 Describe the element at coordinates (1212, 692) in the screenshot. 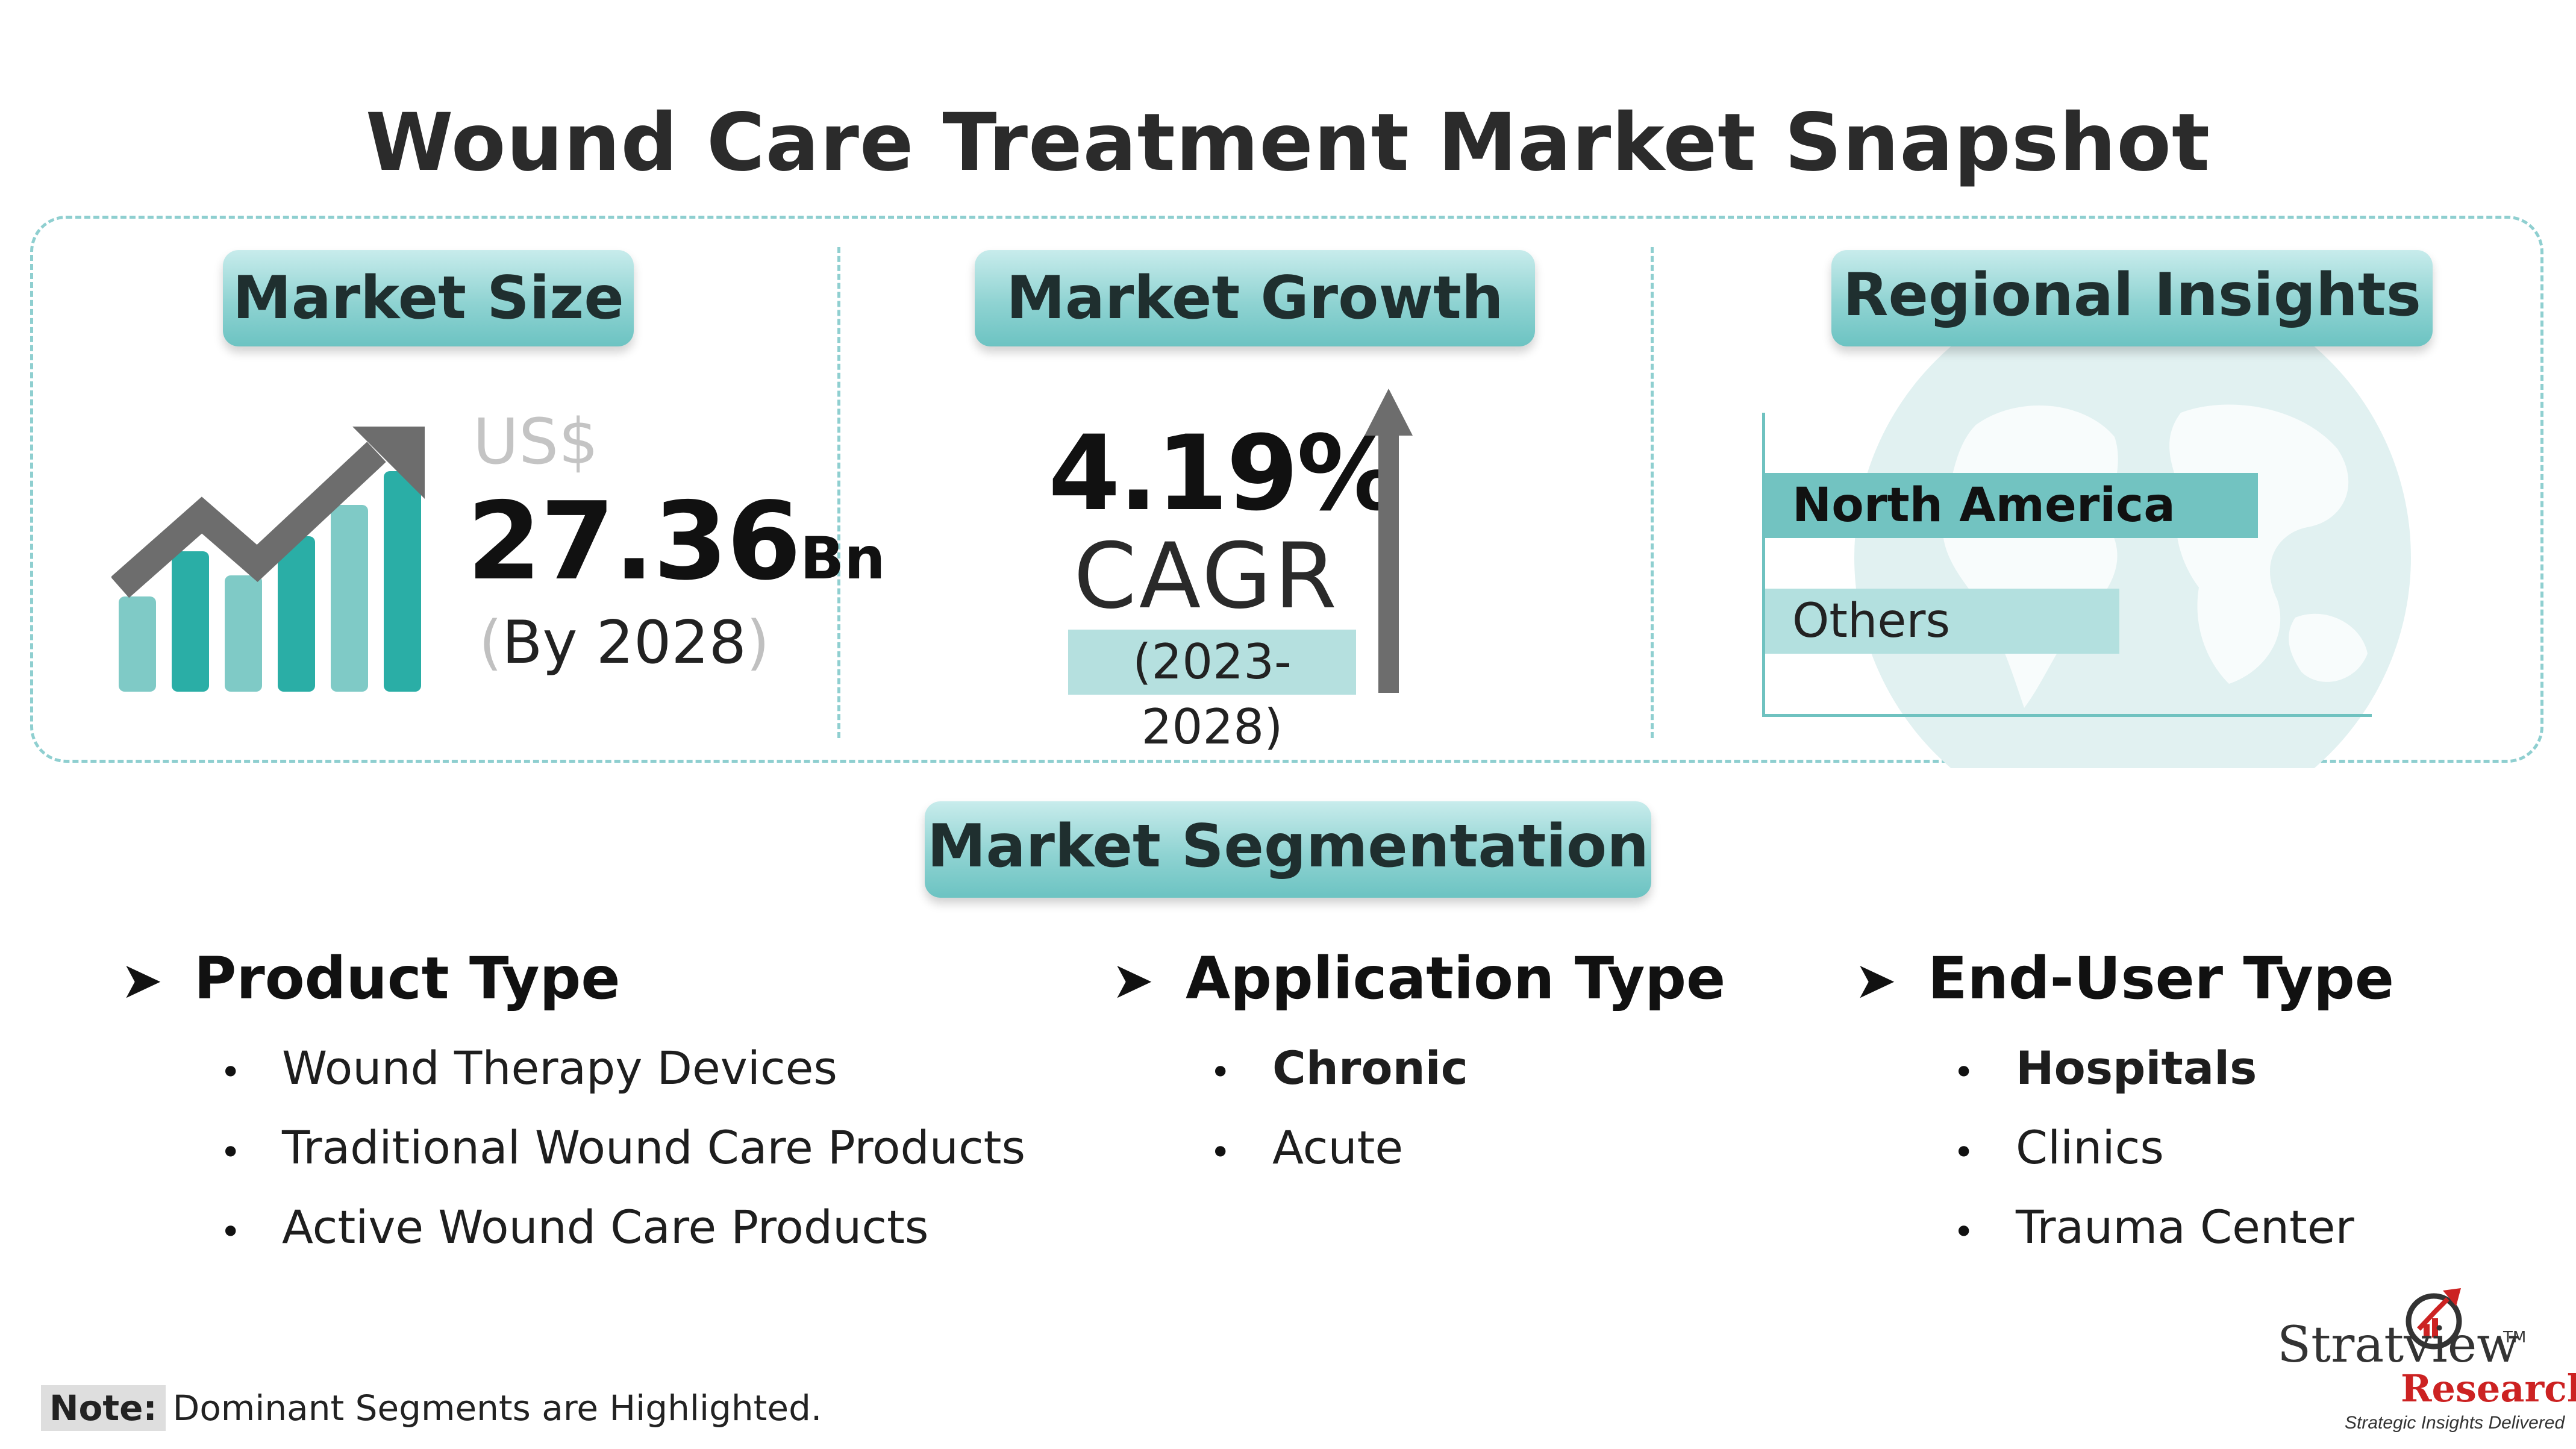

I see `cagr-period: (2023-2028)` at that location.